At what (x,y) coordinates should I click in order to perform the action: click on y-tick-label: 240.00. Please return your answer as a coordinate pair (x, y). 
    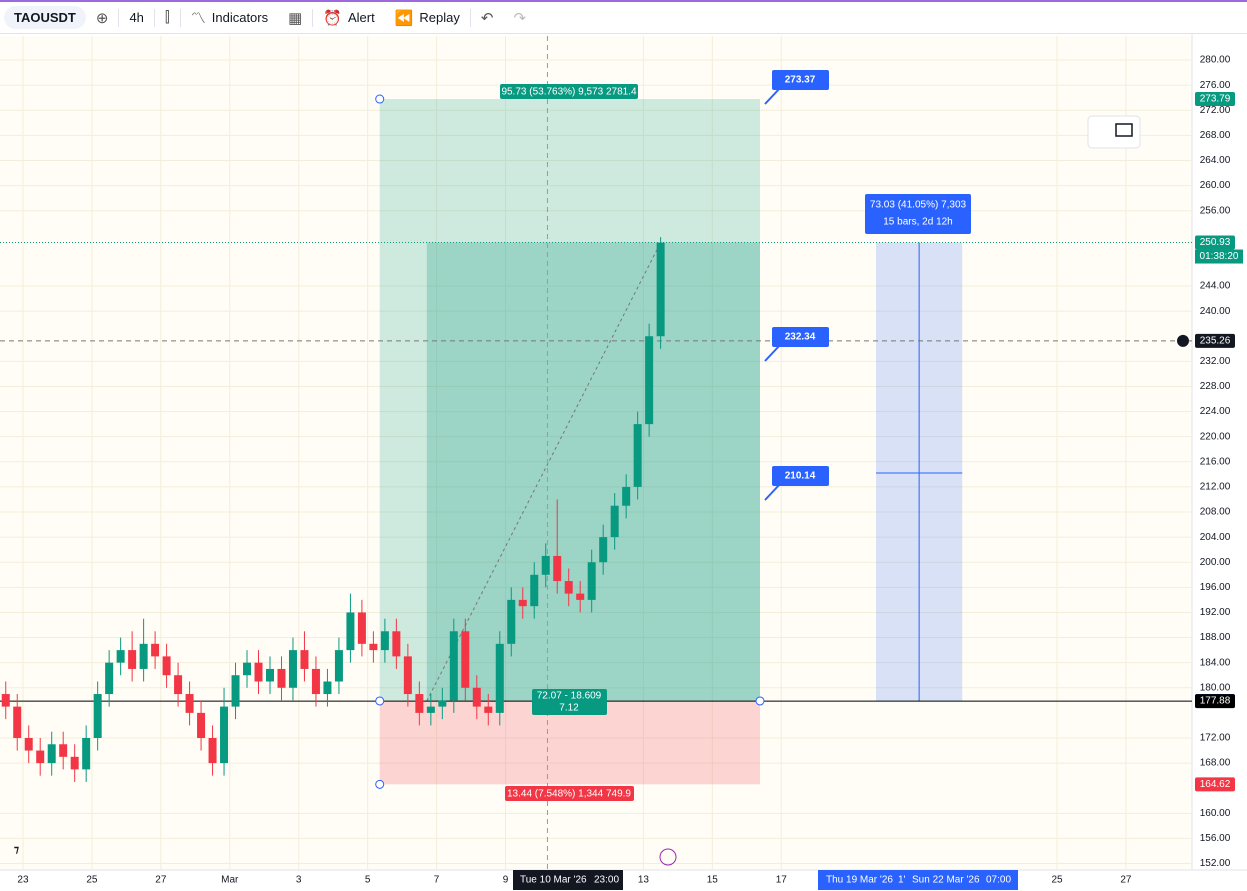
    Looking at the image, I should click on (1215, 311).